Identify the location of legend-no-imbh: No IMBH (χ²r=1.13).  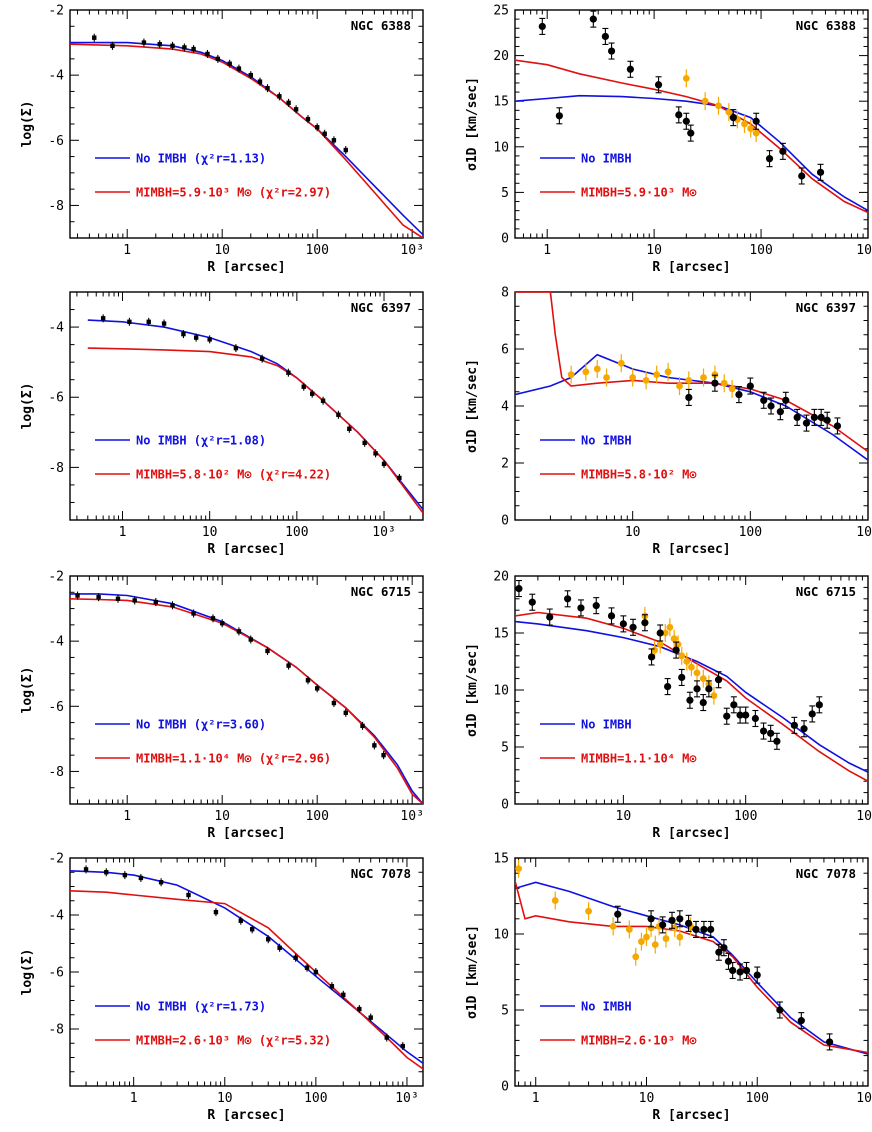
(201, 159).